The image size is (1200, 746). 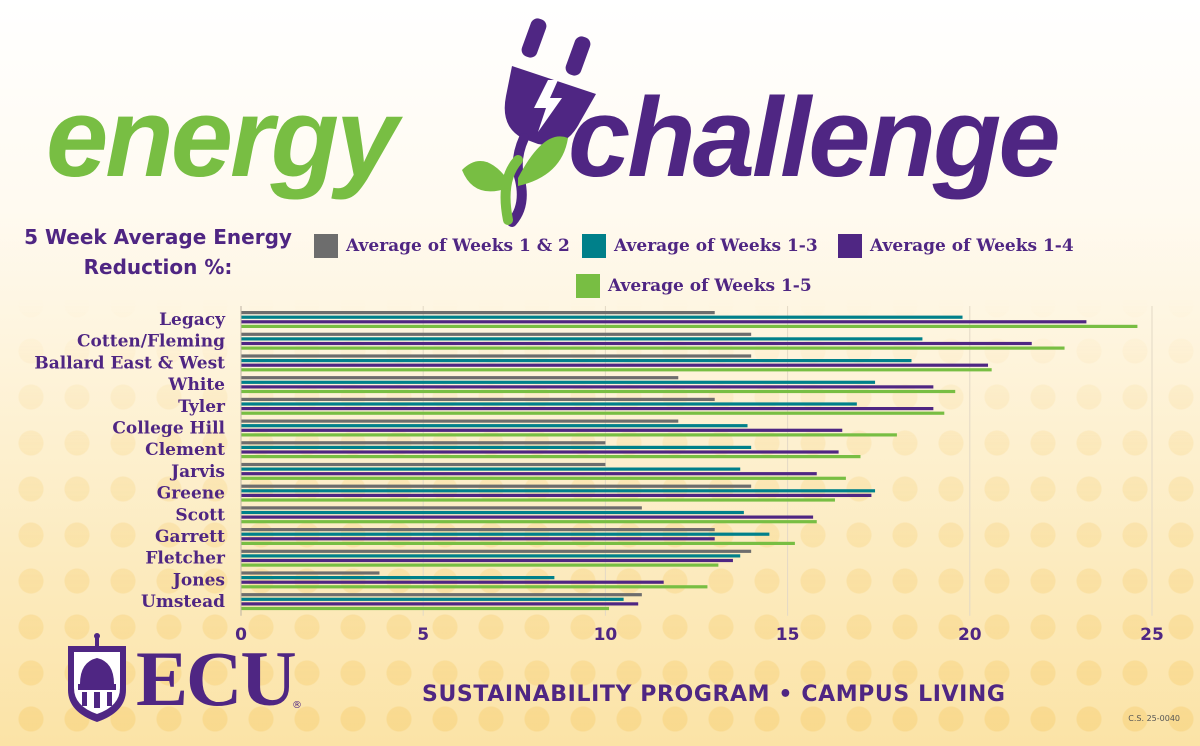 What do you see at coordinates (216, 678) in the screenshot?
I see `ecu-logo-text: ECU` at bounding box center [216, 678].